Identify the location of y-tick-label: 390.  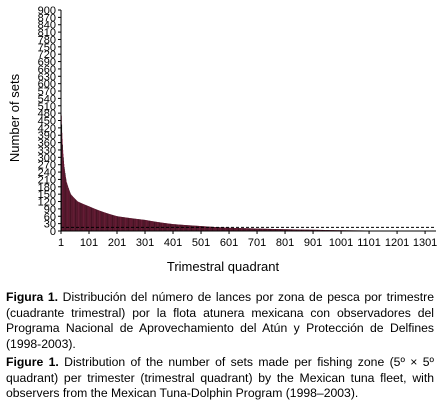
(47, 136).